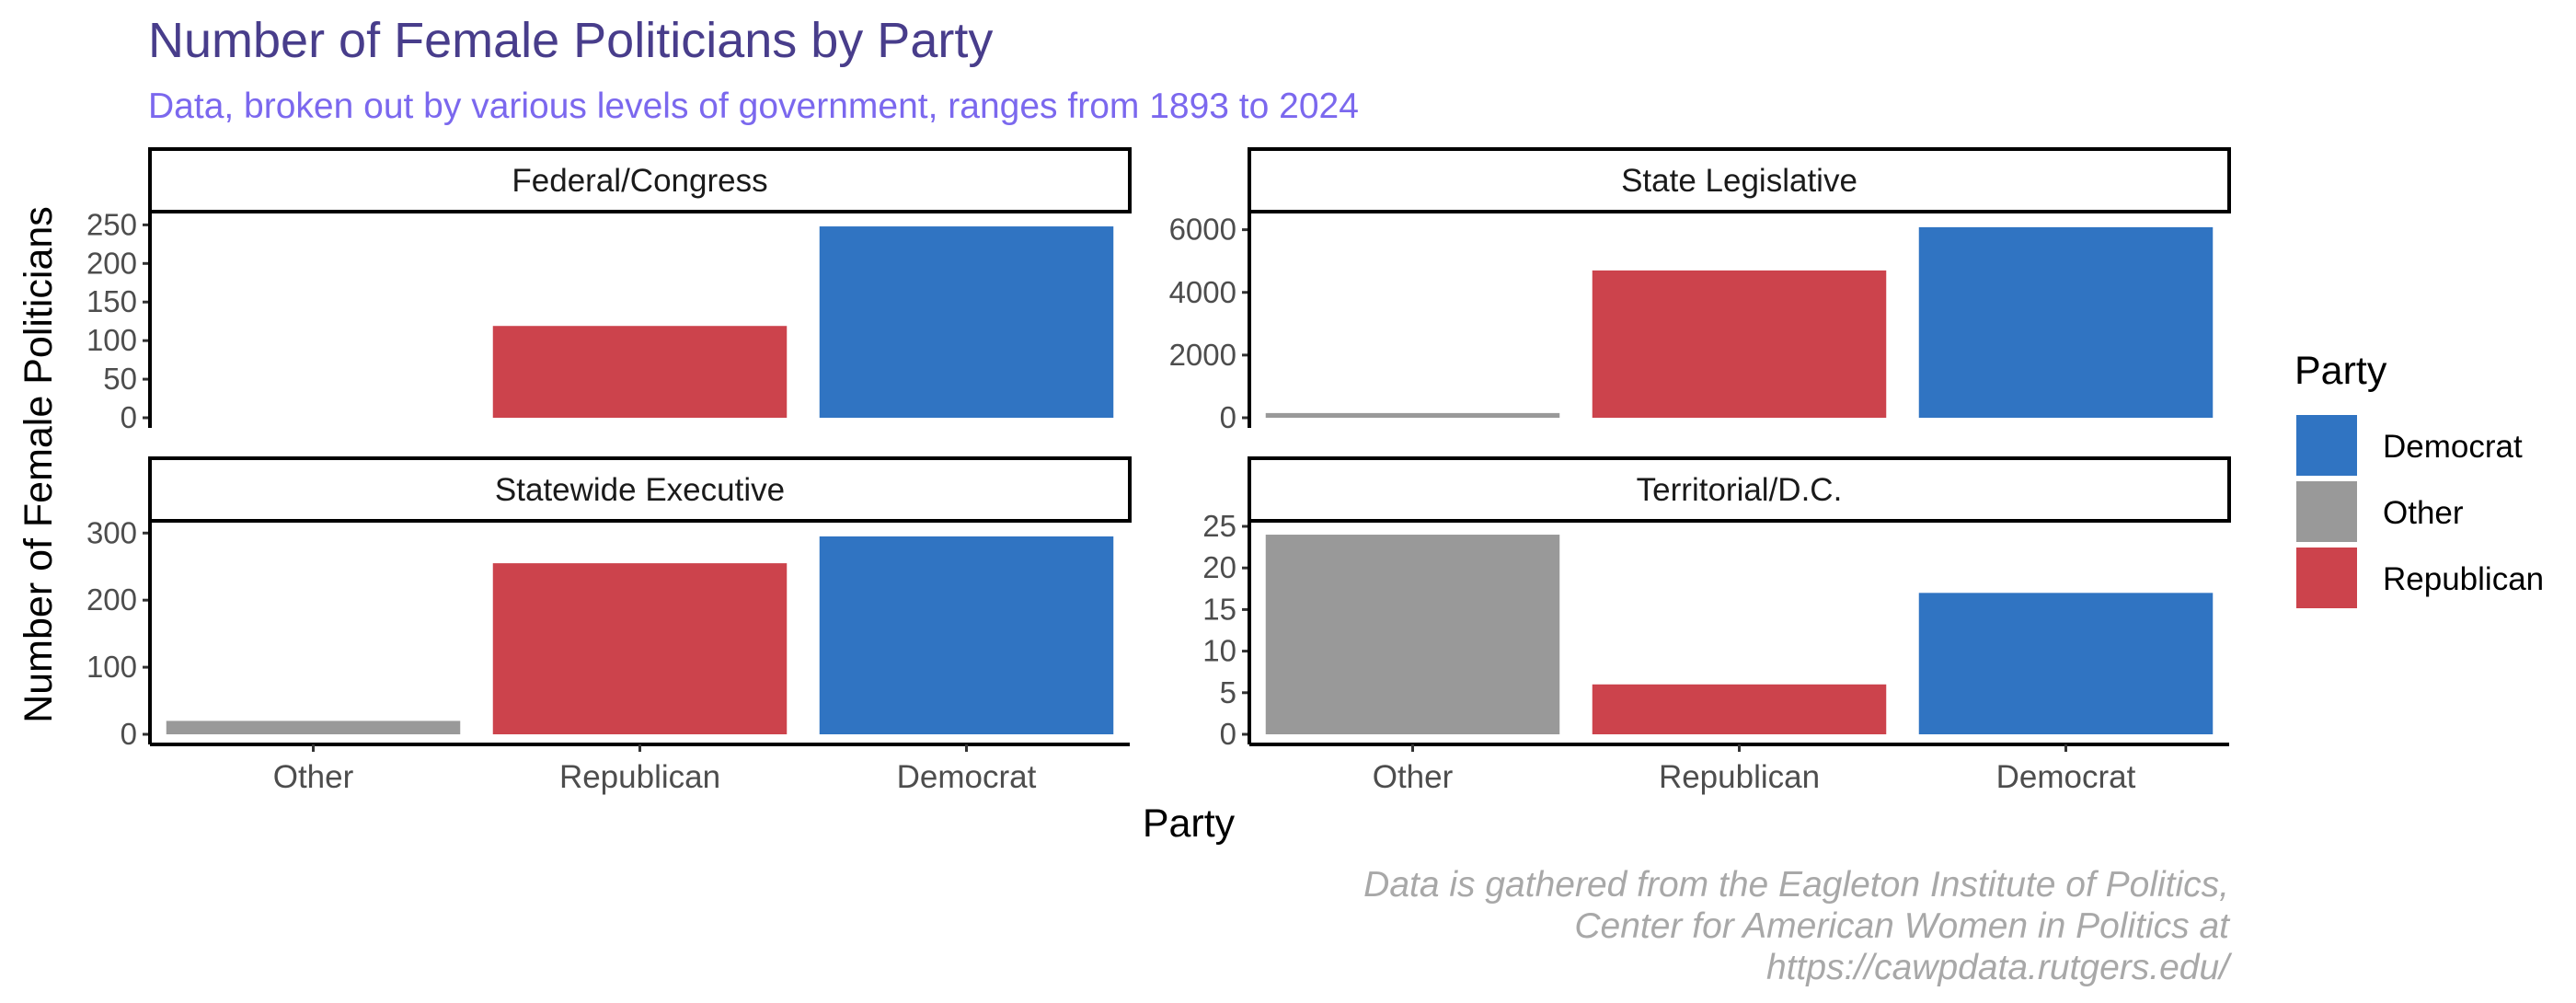  I want to click on y-tick-label-state-legislative-2000: 2000, so click(1202, 355).